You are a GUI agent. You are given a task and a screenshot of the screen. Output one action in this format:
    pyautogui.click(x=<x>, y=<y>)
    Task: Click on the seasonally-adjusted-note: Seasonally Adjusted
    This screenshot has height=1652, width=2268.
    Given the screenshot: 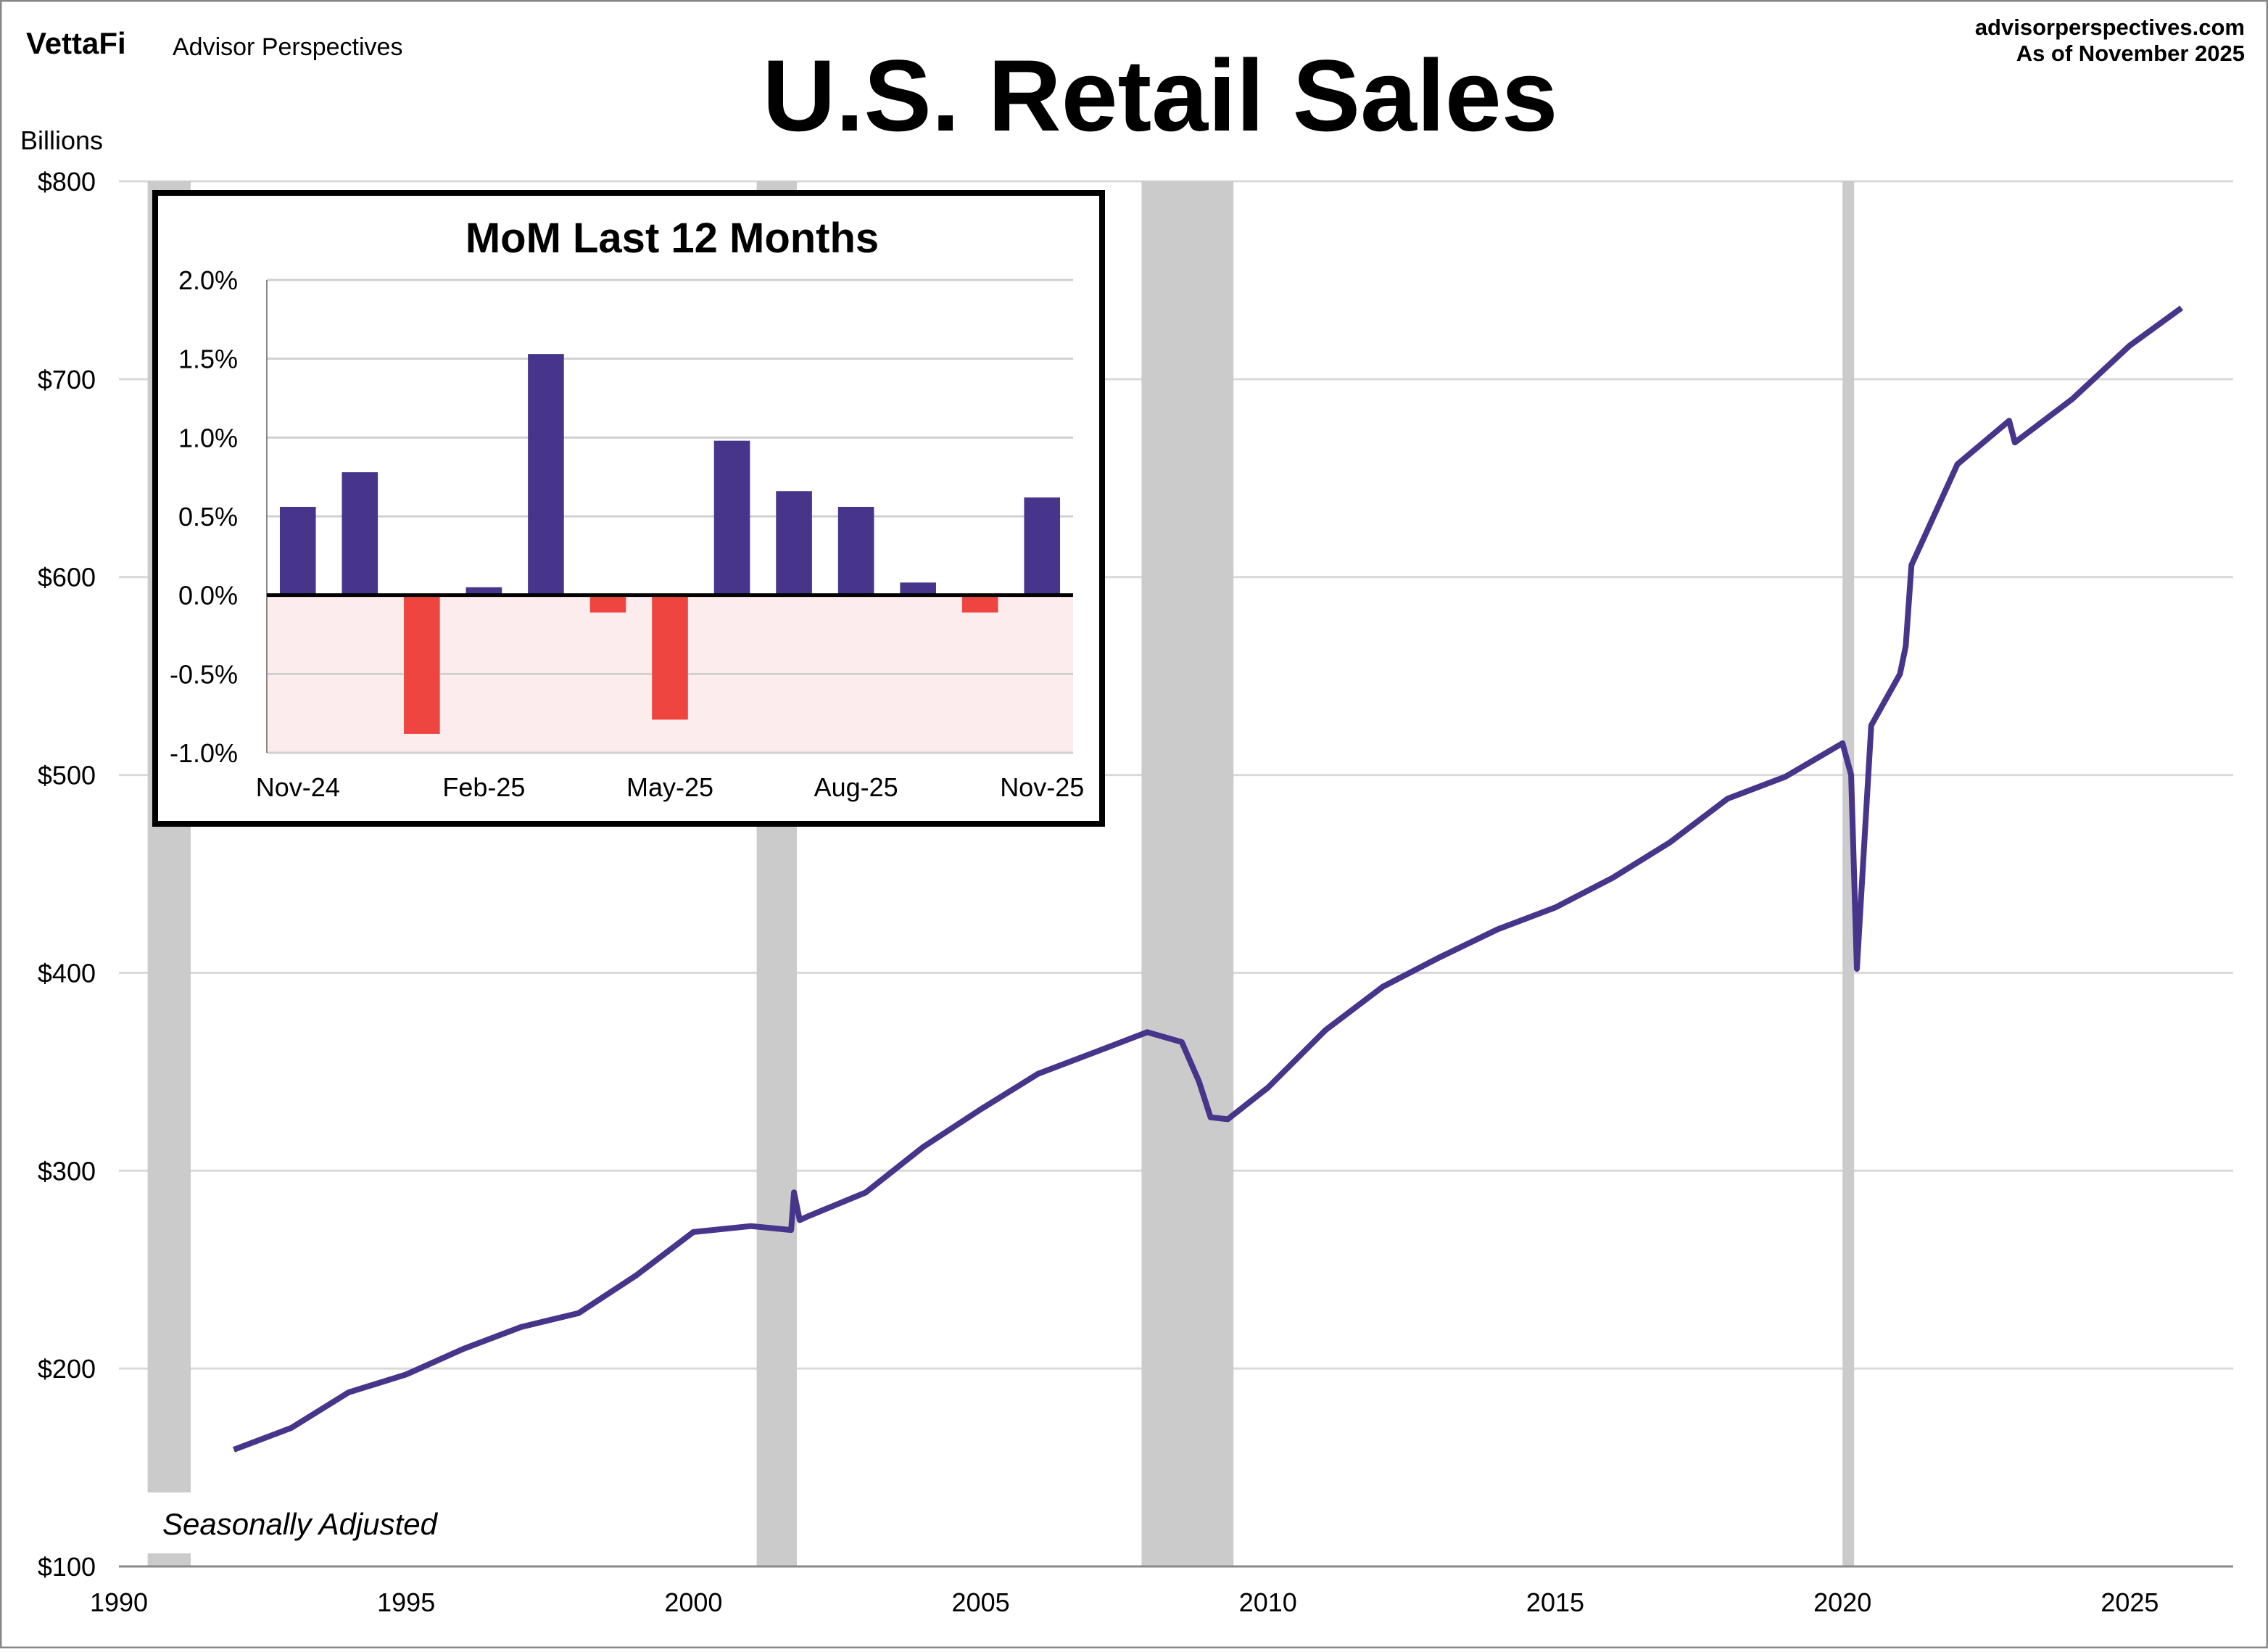 What is the action you would take?
    pyautogui.click(x=300, y=1524)
    